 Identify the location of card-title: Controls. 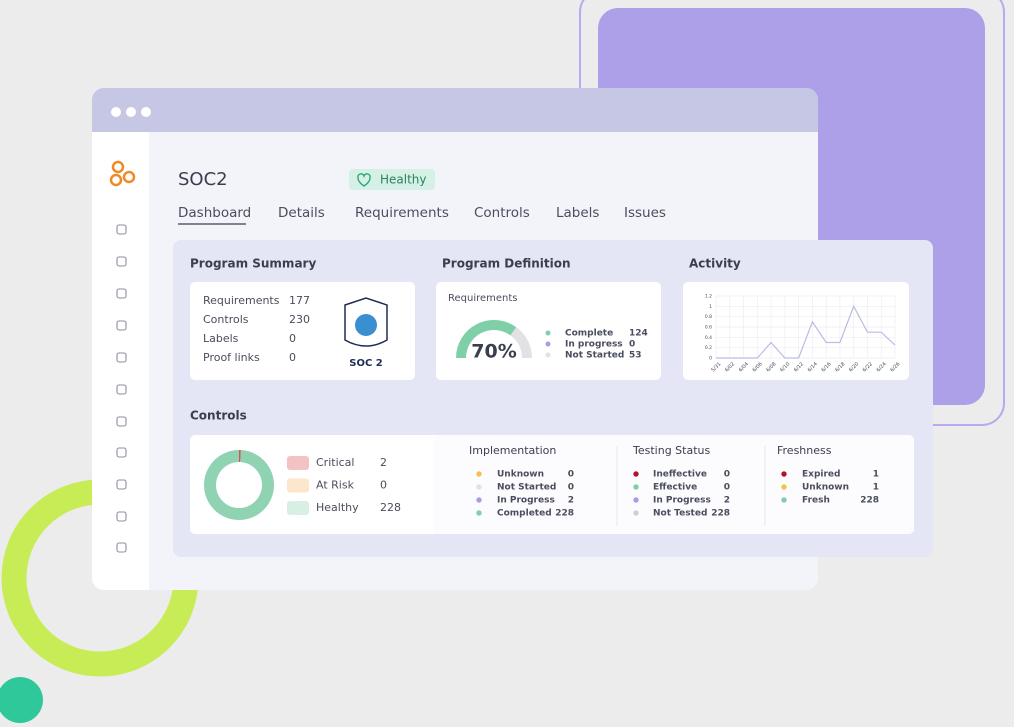
(218, 416).